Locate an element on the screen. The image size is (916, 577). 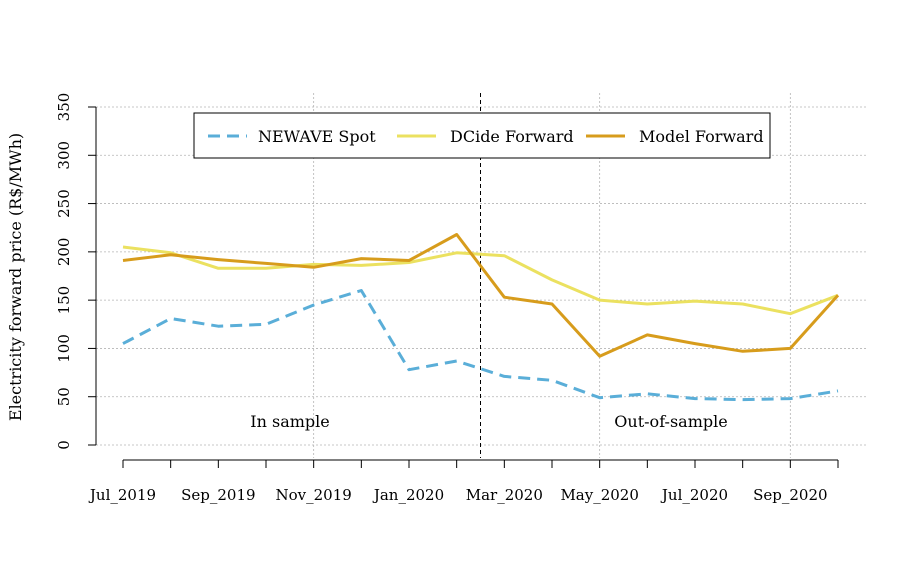
x-tick-label: Sep_2019 is located at coordinates (218, 495).